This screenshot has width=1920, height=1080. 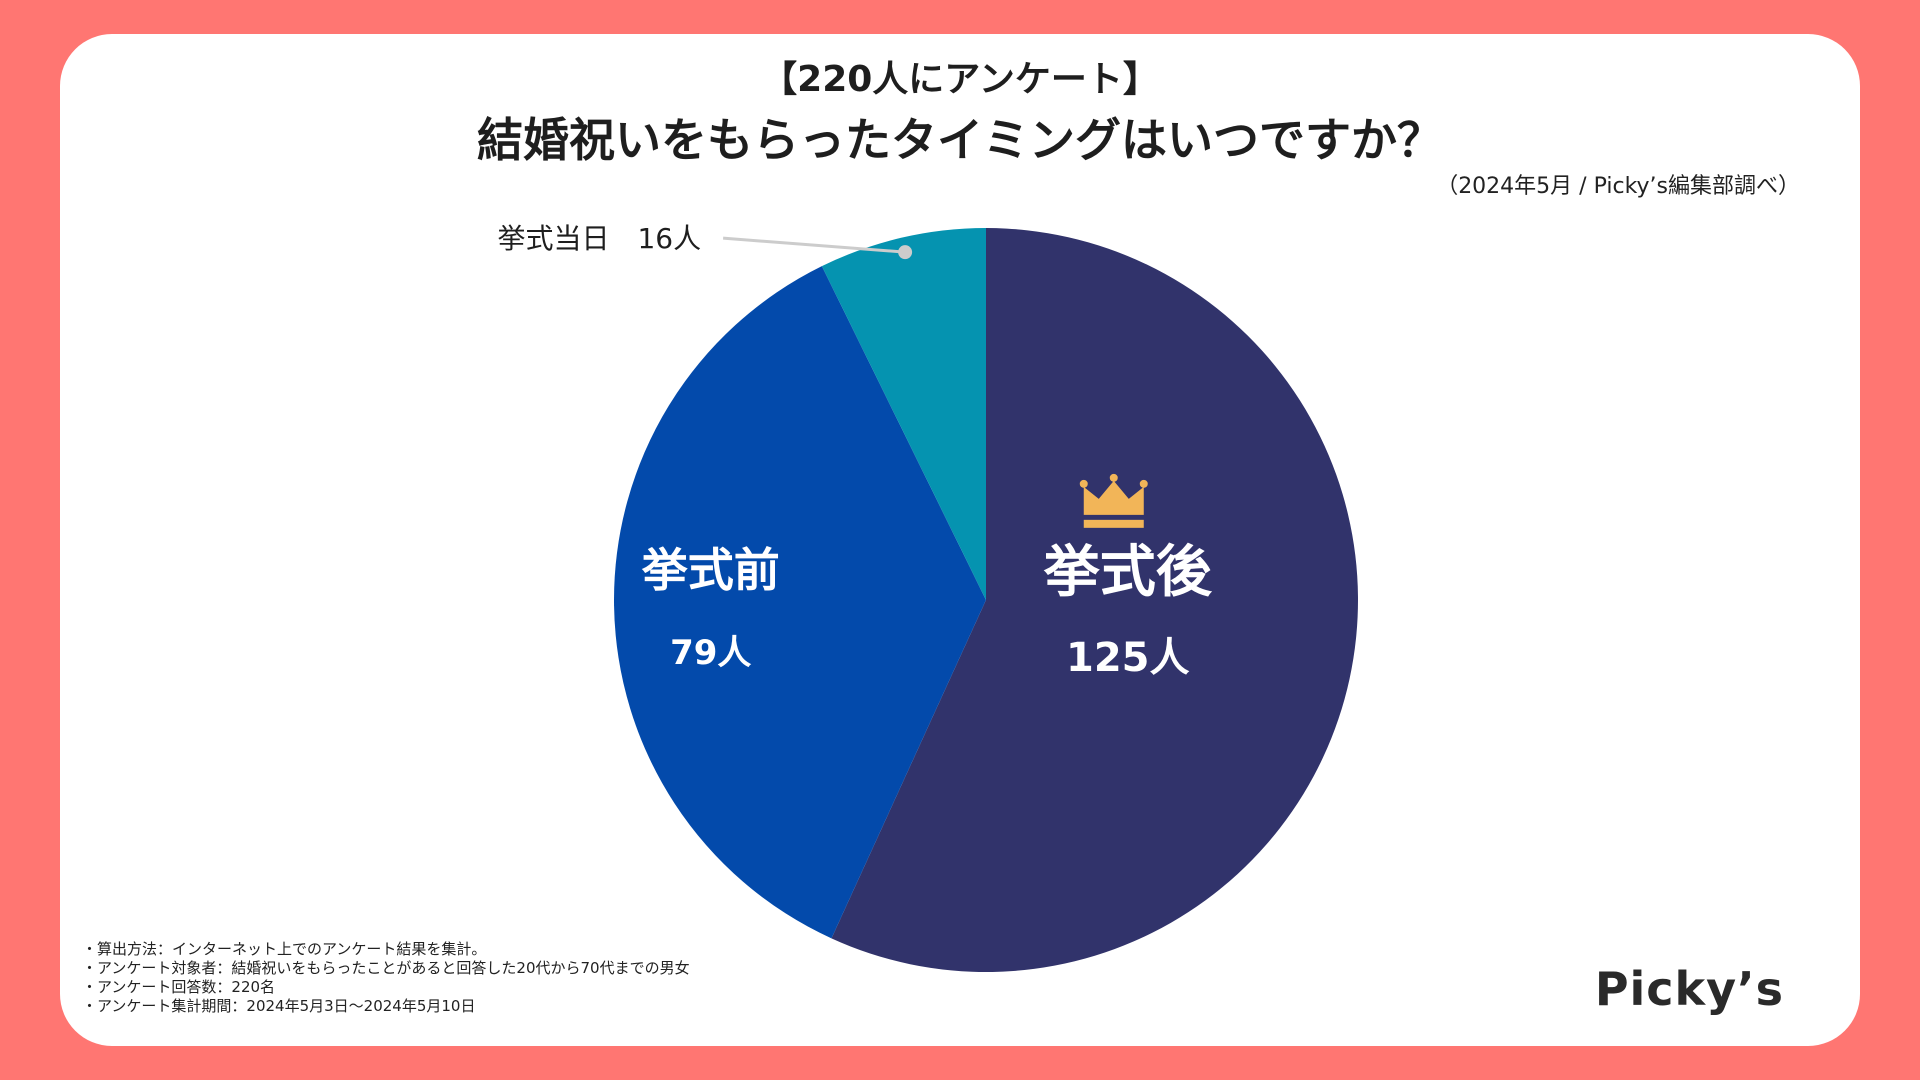 What do you see at coordinates (905, 252) in the screenshot?
I see `callout-dot` at bounding box center [905, 252].